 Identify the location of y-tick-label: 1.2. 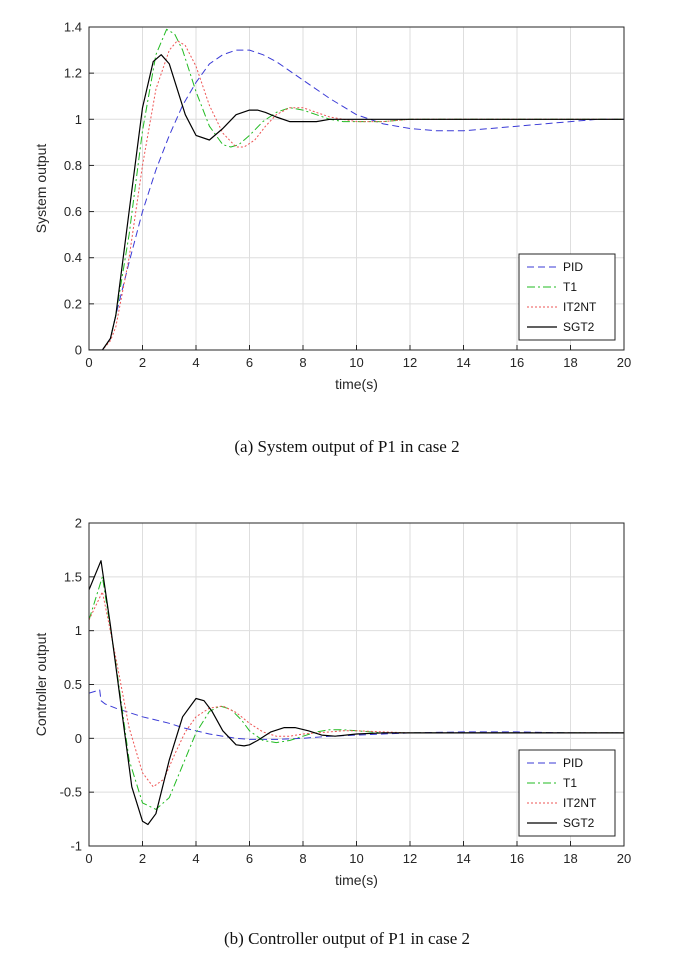
(73, 73).